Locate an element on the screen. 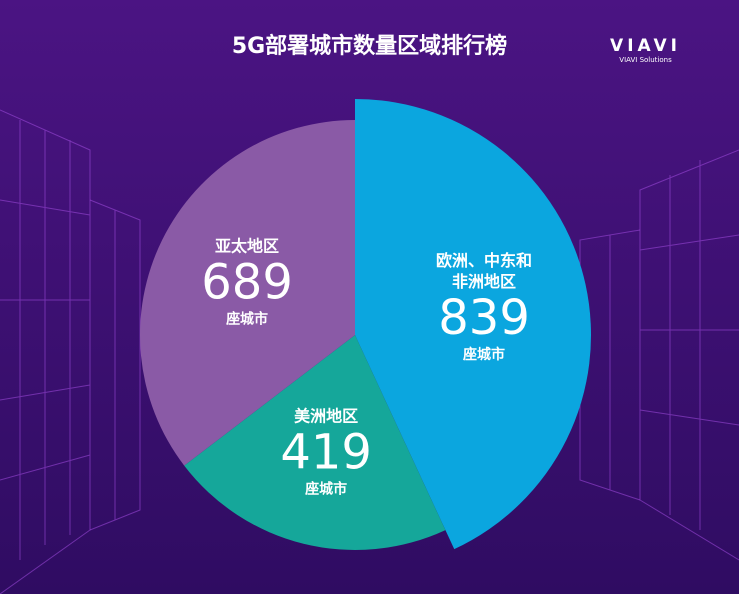  value-label: 839 is located at coordinates (484, 317).